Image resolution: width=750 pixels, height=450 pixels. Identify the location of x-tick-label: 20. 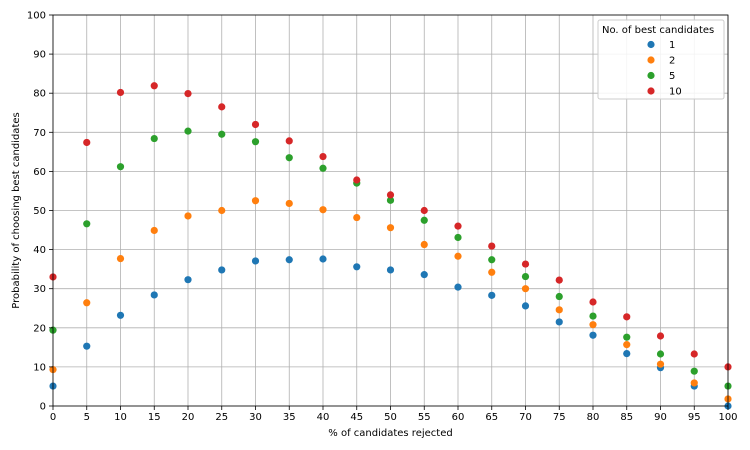
(188, 417).